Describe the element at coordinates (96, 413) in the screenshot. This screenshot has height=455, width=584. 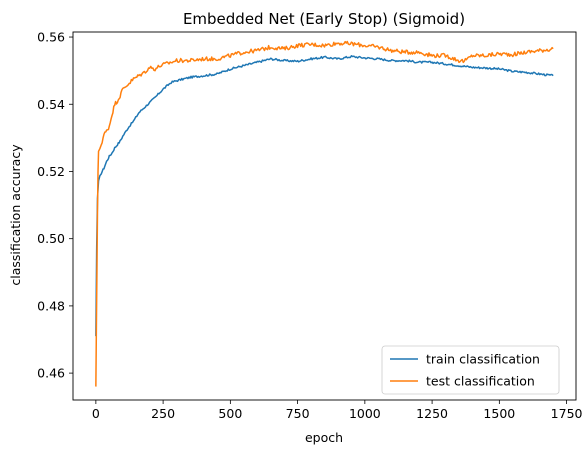
I see `x-tick-label: 0` at that location.